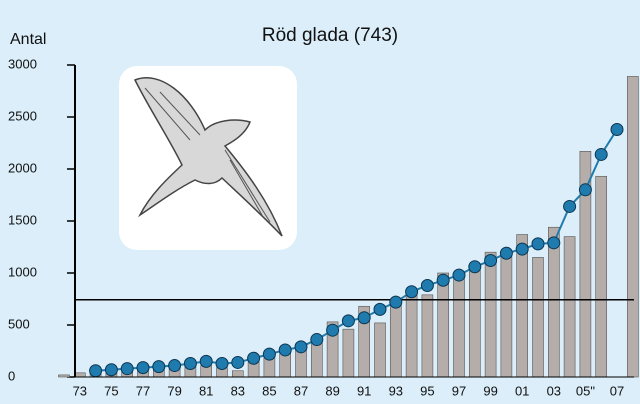  I want to click on x-tick-label: 05", so click(585, 390).